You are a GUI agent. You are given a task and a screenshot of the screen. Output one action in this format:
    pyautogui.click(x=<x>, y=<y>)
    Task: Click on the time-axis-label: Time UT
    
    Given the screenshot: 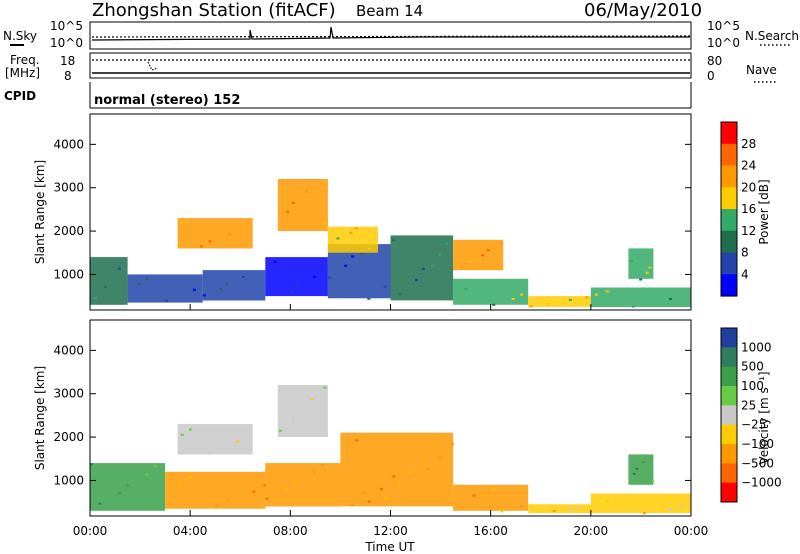 What is the action you would take?
    pyautogui.click(x=389, y=547)
    